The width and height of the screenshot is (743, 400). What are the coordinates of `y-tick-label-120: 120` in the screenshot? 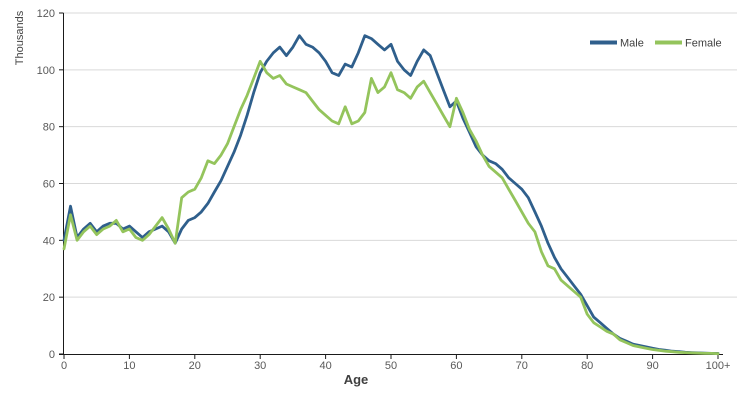 It's located at (46, 14).